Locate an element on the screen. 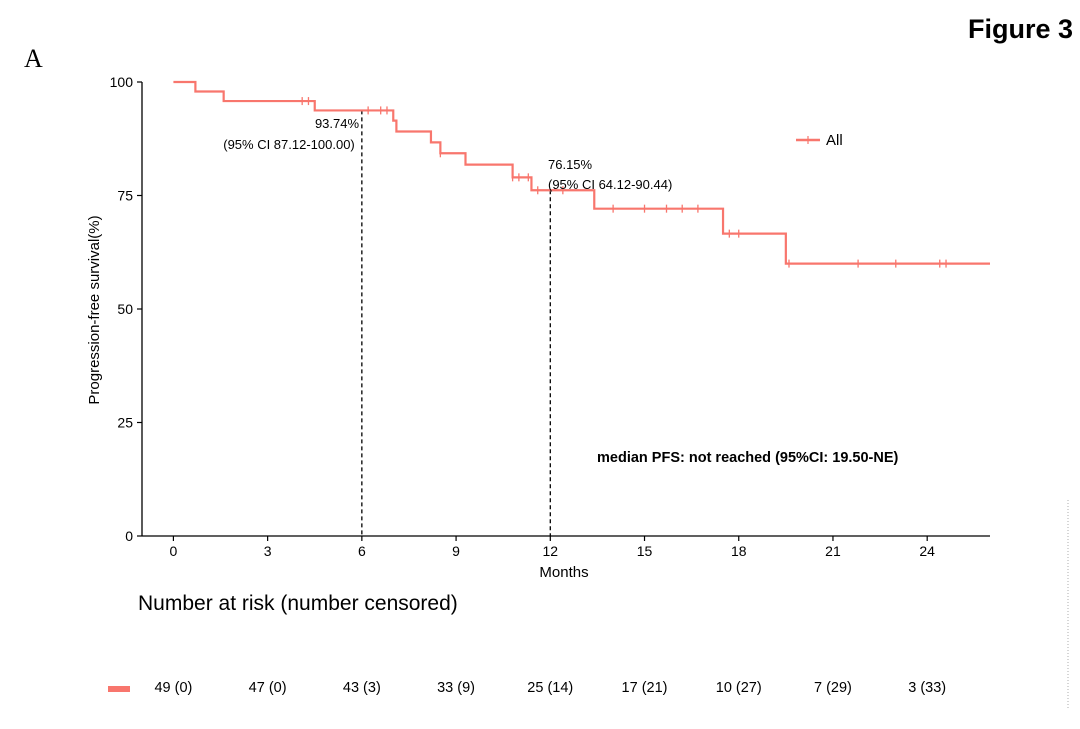 The height and width of the screenshot is (729, 1080). risk-table-cell: 49 (0) is located at coordinates (173, 688).